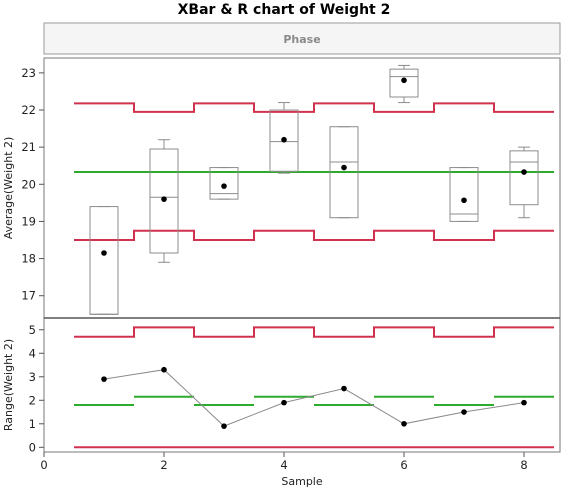 This screenshot has width=568, height=492. What do you see at coordinates (32, 377) in the screenshot?
I see `range-y-tick-label: 3` at bounding box center [32, 377].